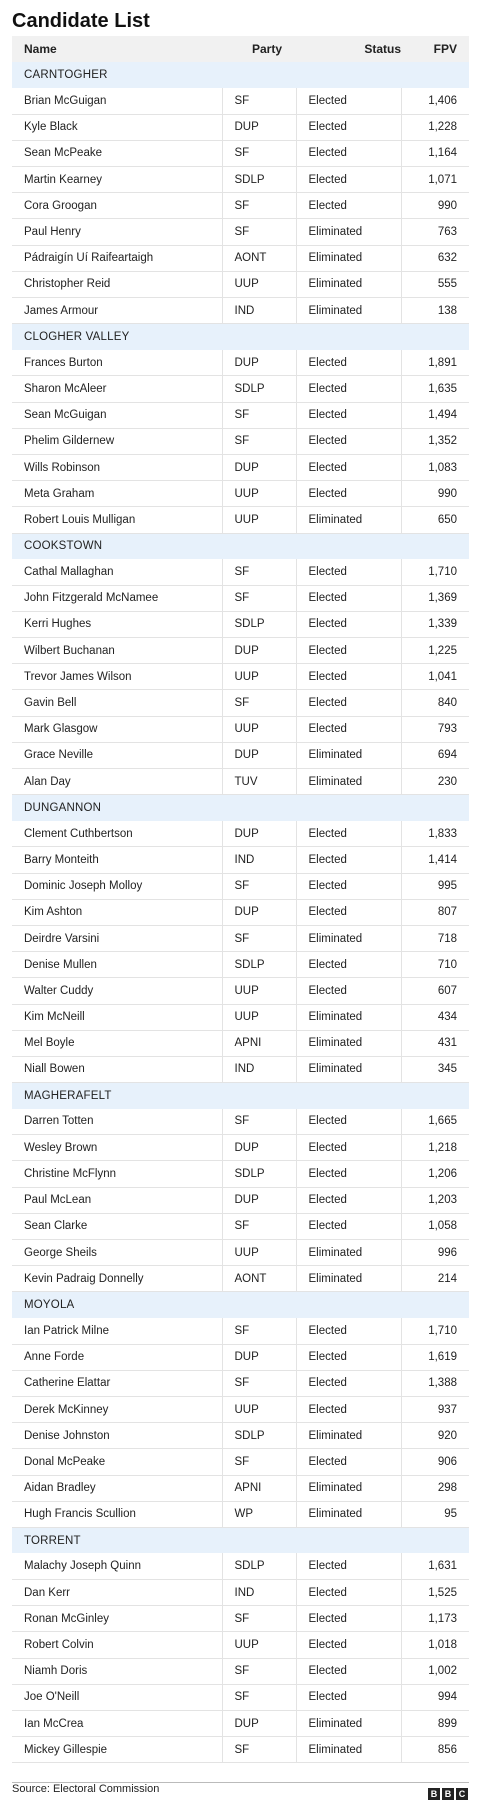  I want to click on candidate-name: Kerri Hughes, so click(117, 625).